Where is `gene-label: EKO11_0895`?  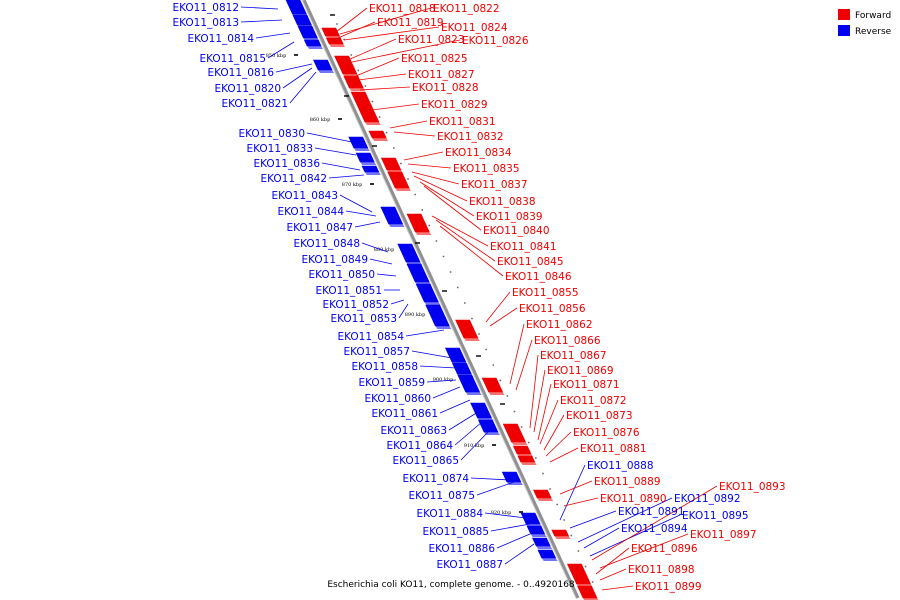
gene-label: EKO11_0895 is located at coordinates (715, 516).